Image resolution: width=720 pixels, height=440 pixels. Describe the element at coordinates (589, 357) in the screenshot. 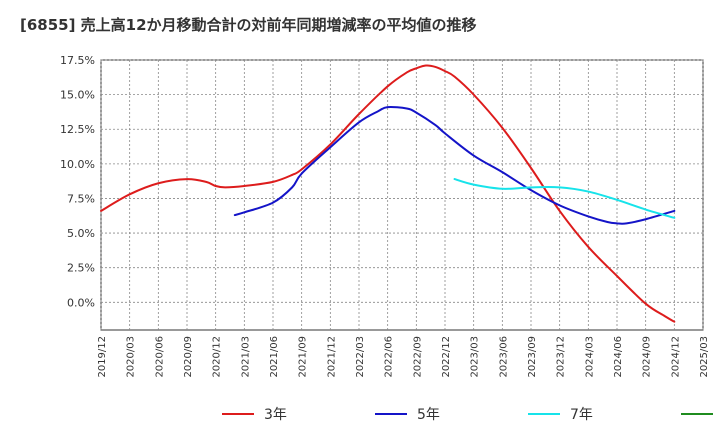

I see `x-tick-label: 2024/03` at that location.